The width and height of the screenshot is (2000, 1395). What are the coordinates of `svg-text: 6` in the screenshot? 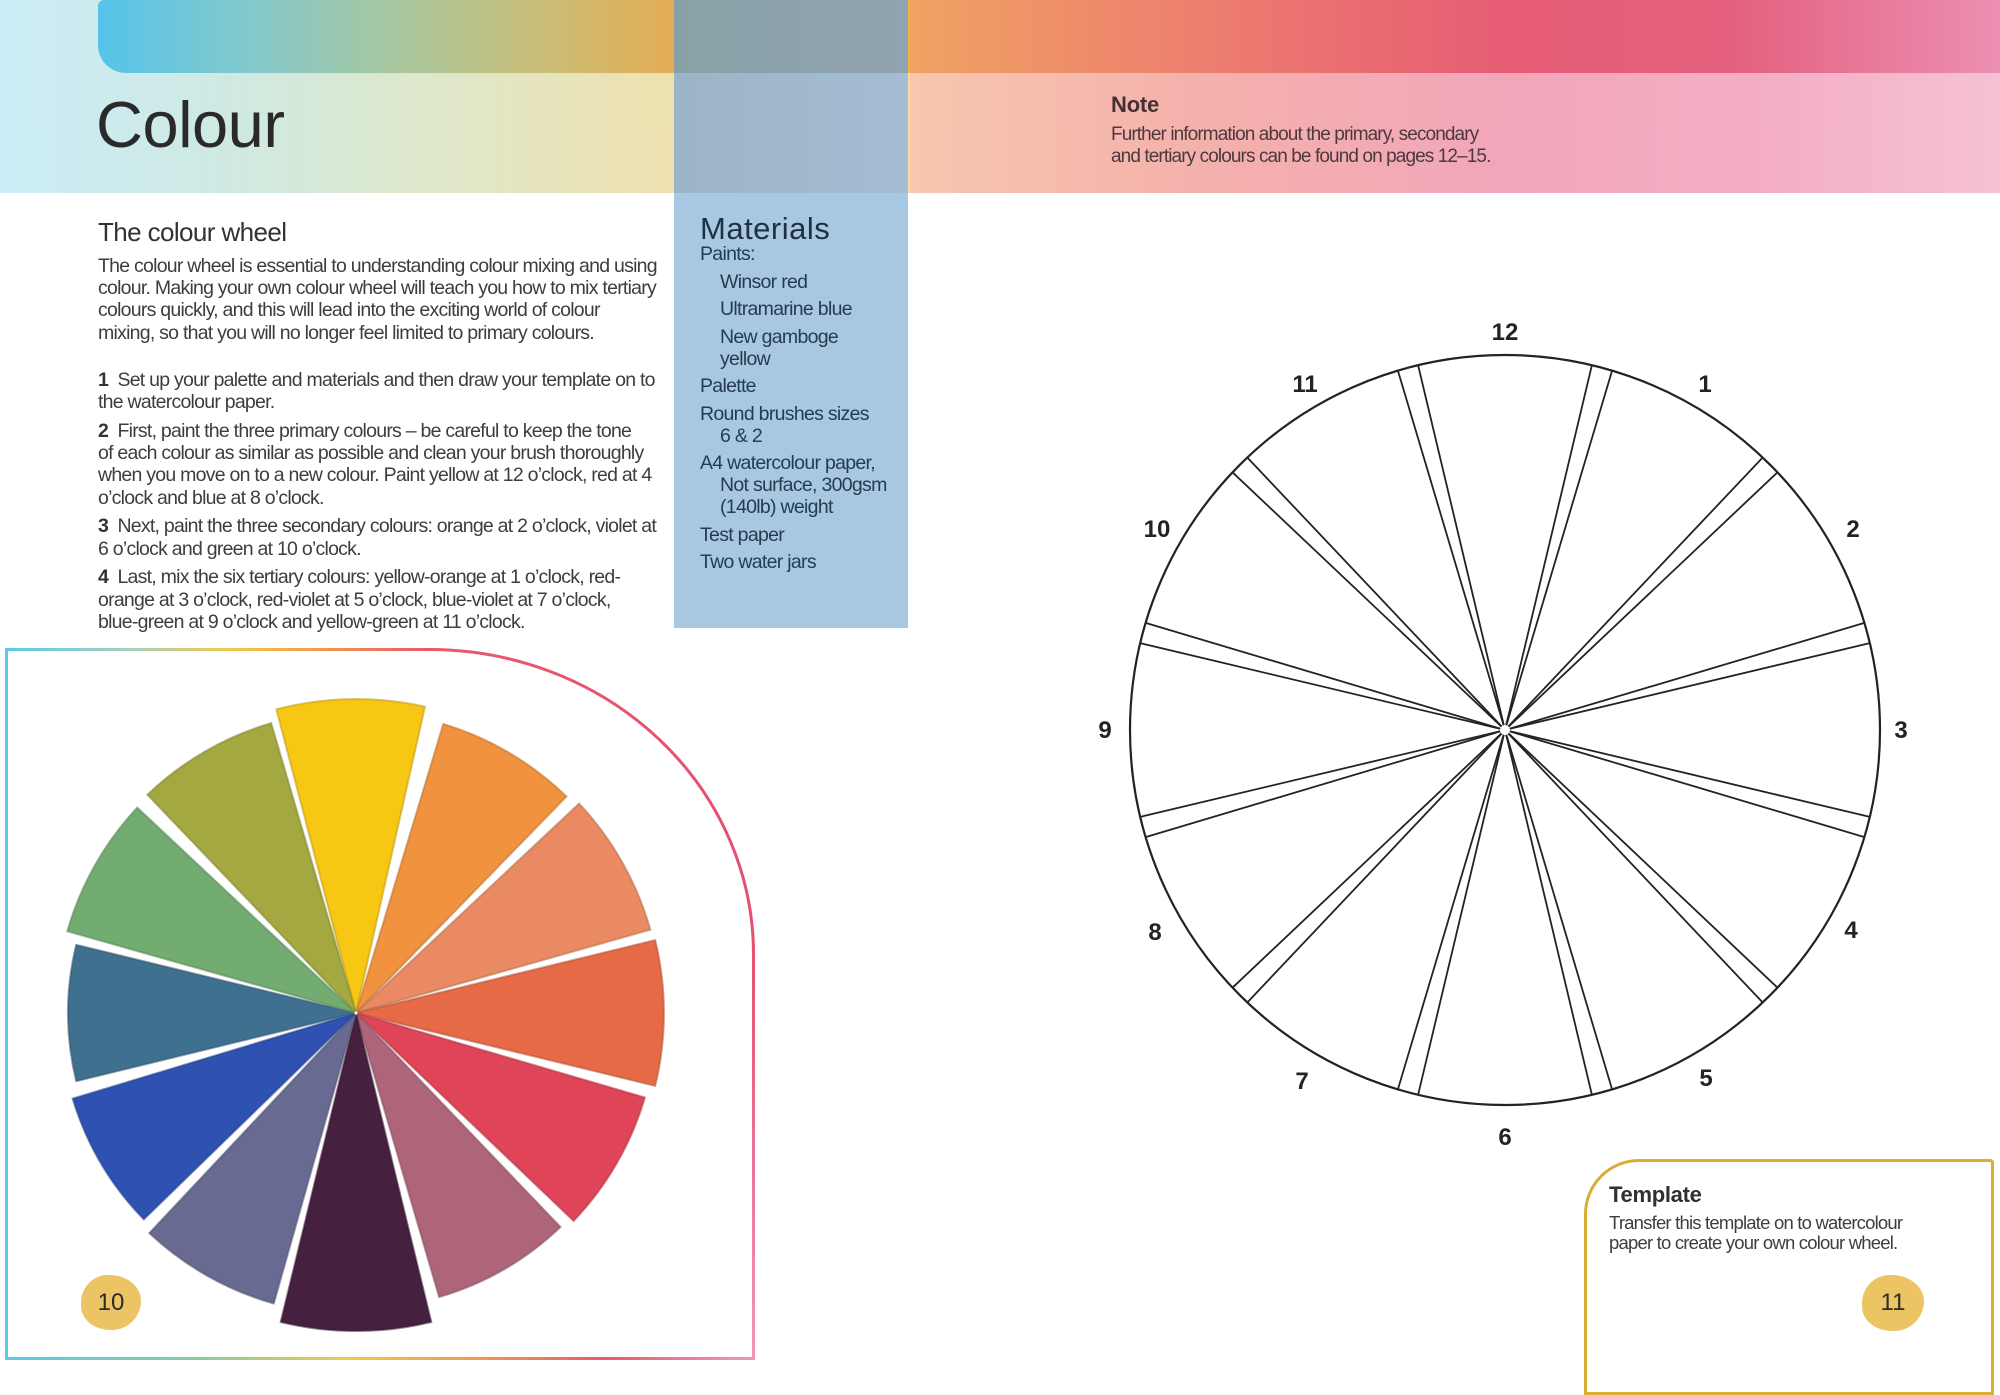 It's located at (1504, 1137).